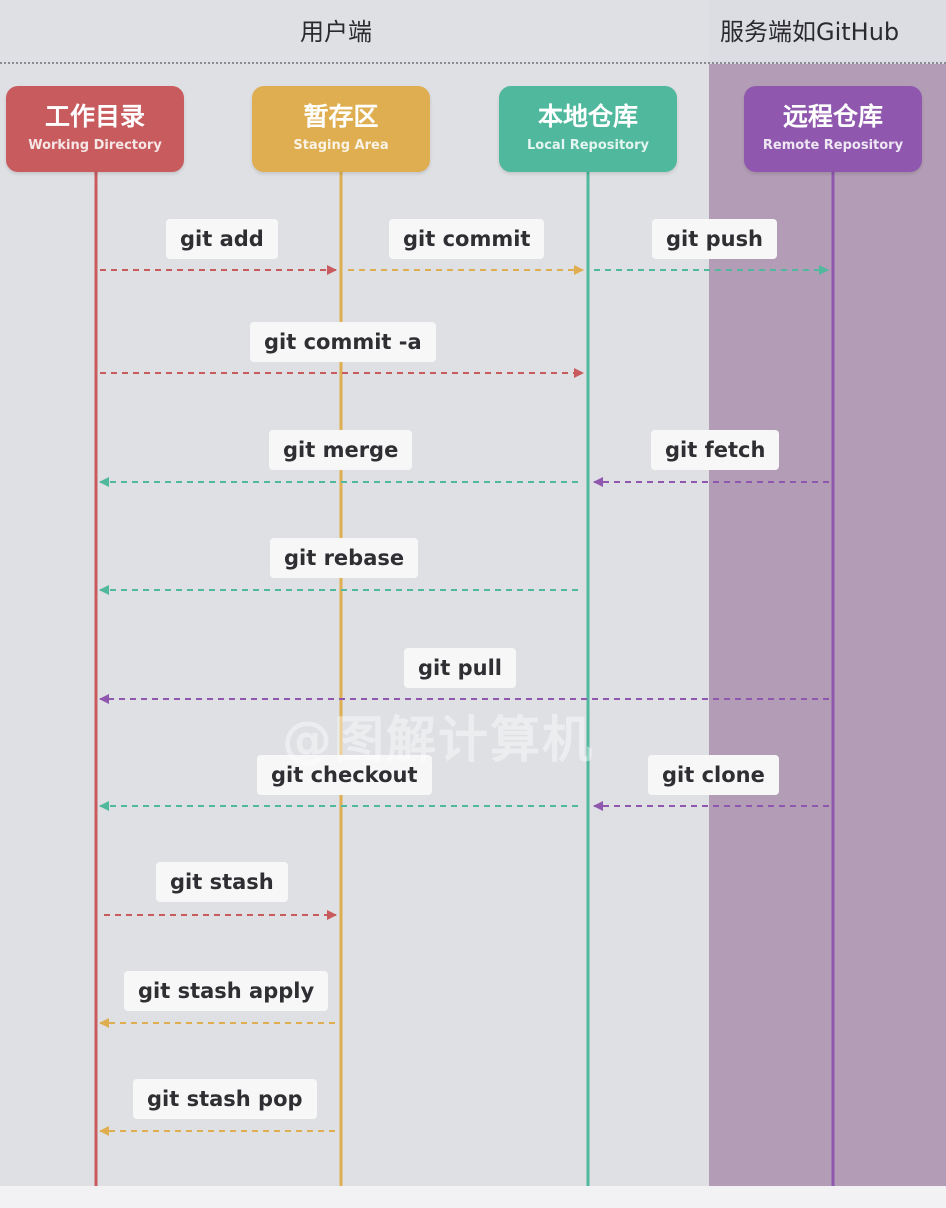 The height and width of the screenshot is (1208, 946). I want to click on working-directory-header: 工作目录 Working Directory, so click(95, 129).